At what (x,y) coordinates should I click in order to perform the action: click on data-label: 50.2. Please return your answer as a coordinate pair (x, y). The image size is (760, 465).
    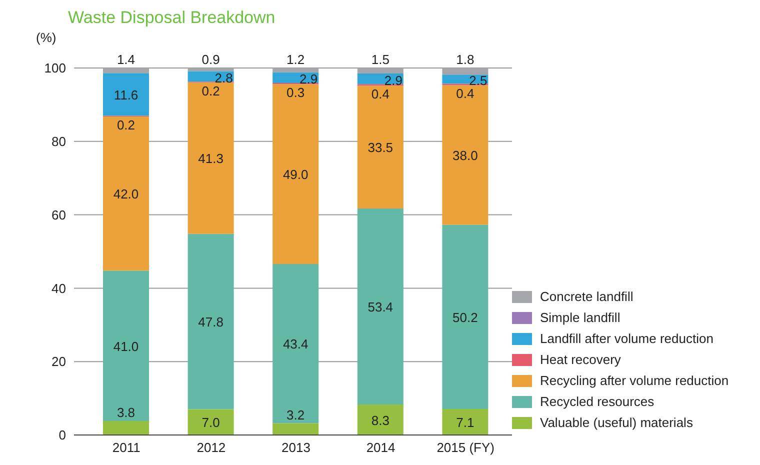
    Looking at the image, I should click on (465, 317).